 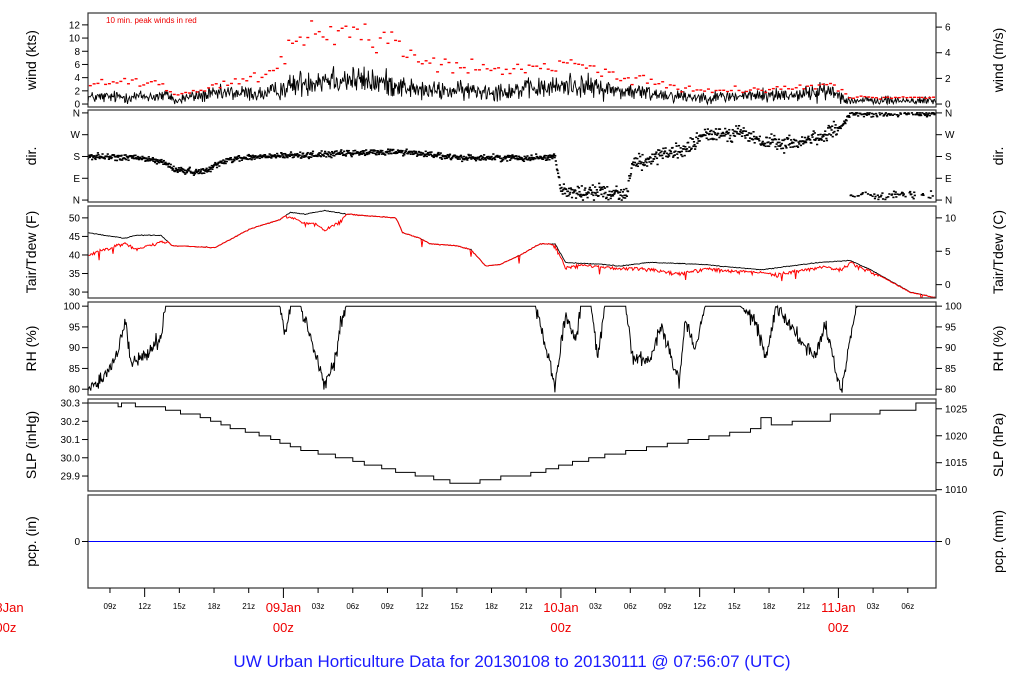 I want to click on right-tick-label: 0, so click(x=948, y=105).